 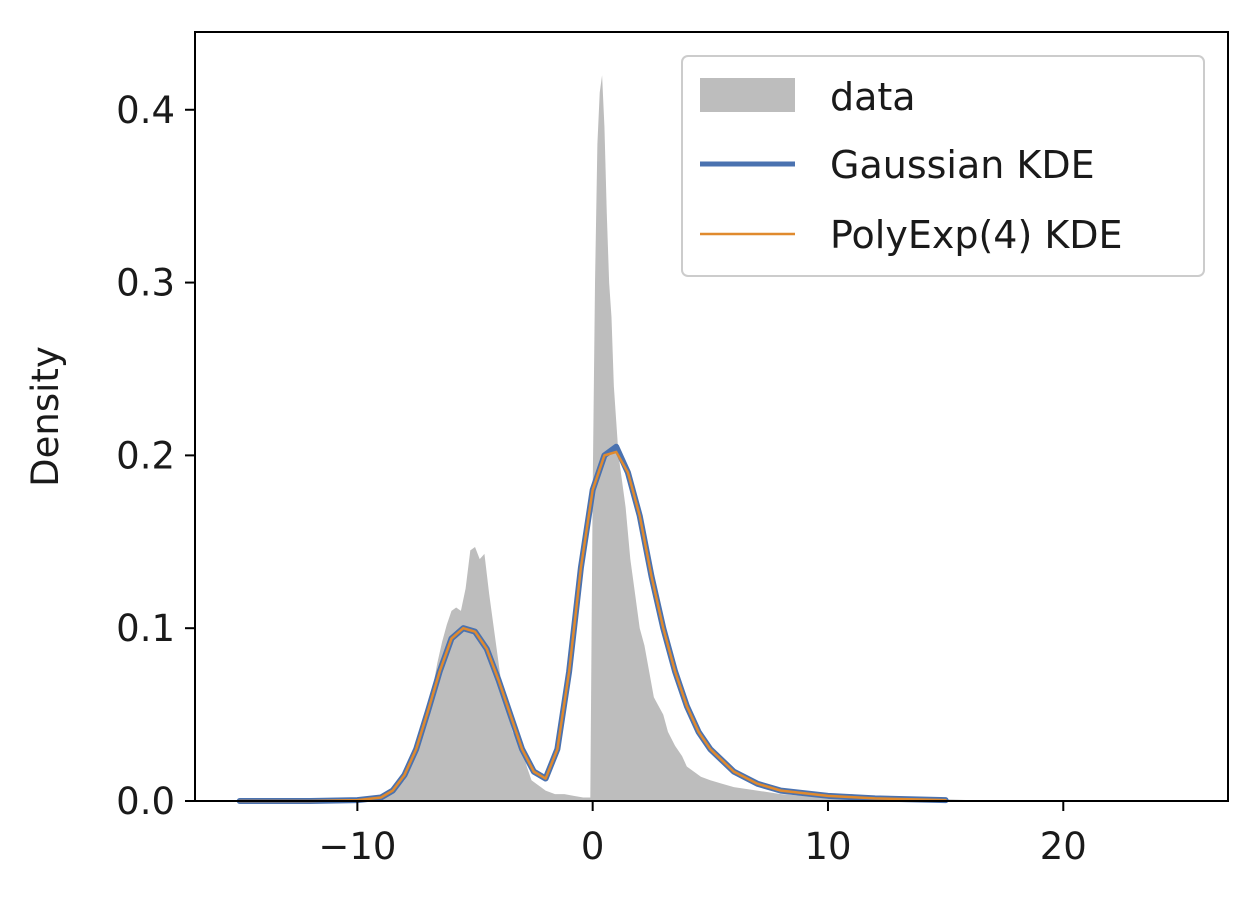 I want to click on y-axis: 0.0 0.1 0.2 0.3 0.4, so click(x=155, y=456).